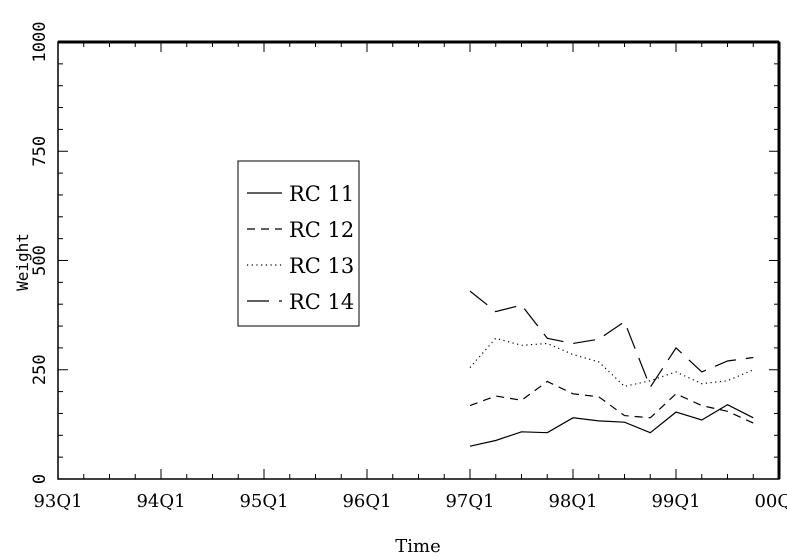 This screenshot has height=559, width=787. What do you see at coordinates (366, 501) in the screenshot?
I see `x-tick-label: 96Q1` at bounding box center [366, 501].